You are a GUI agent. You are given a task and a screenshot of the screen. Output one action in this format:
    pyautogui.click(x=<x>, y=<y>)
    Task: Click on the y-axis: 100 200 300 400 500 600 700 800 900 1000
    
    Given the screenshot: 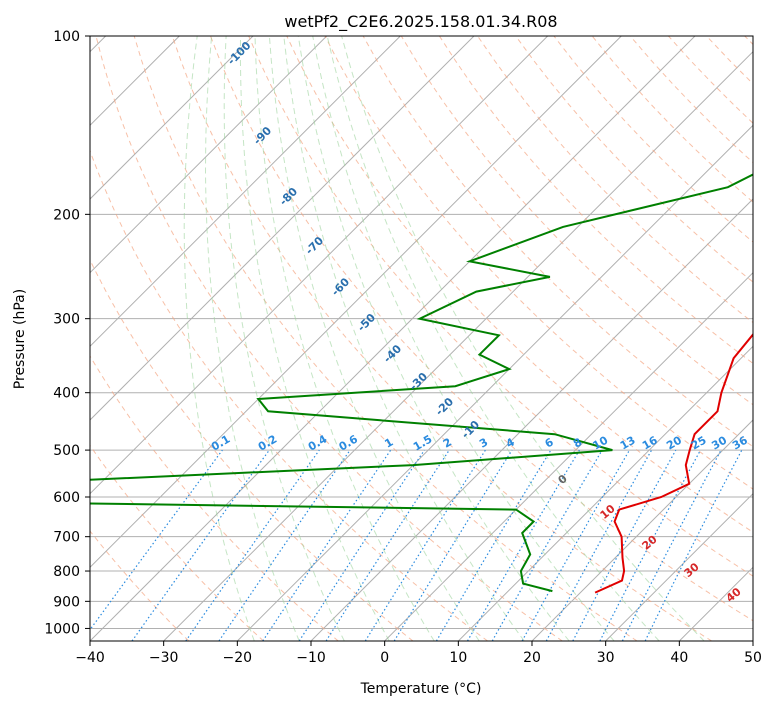 What is the action you would take?
    pyautogui.click(x=67, y=333)
    